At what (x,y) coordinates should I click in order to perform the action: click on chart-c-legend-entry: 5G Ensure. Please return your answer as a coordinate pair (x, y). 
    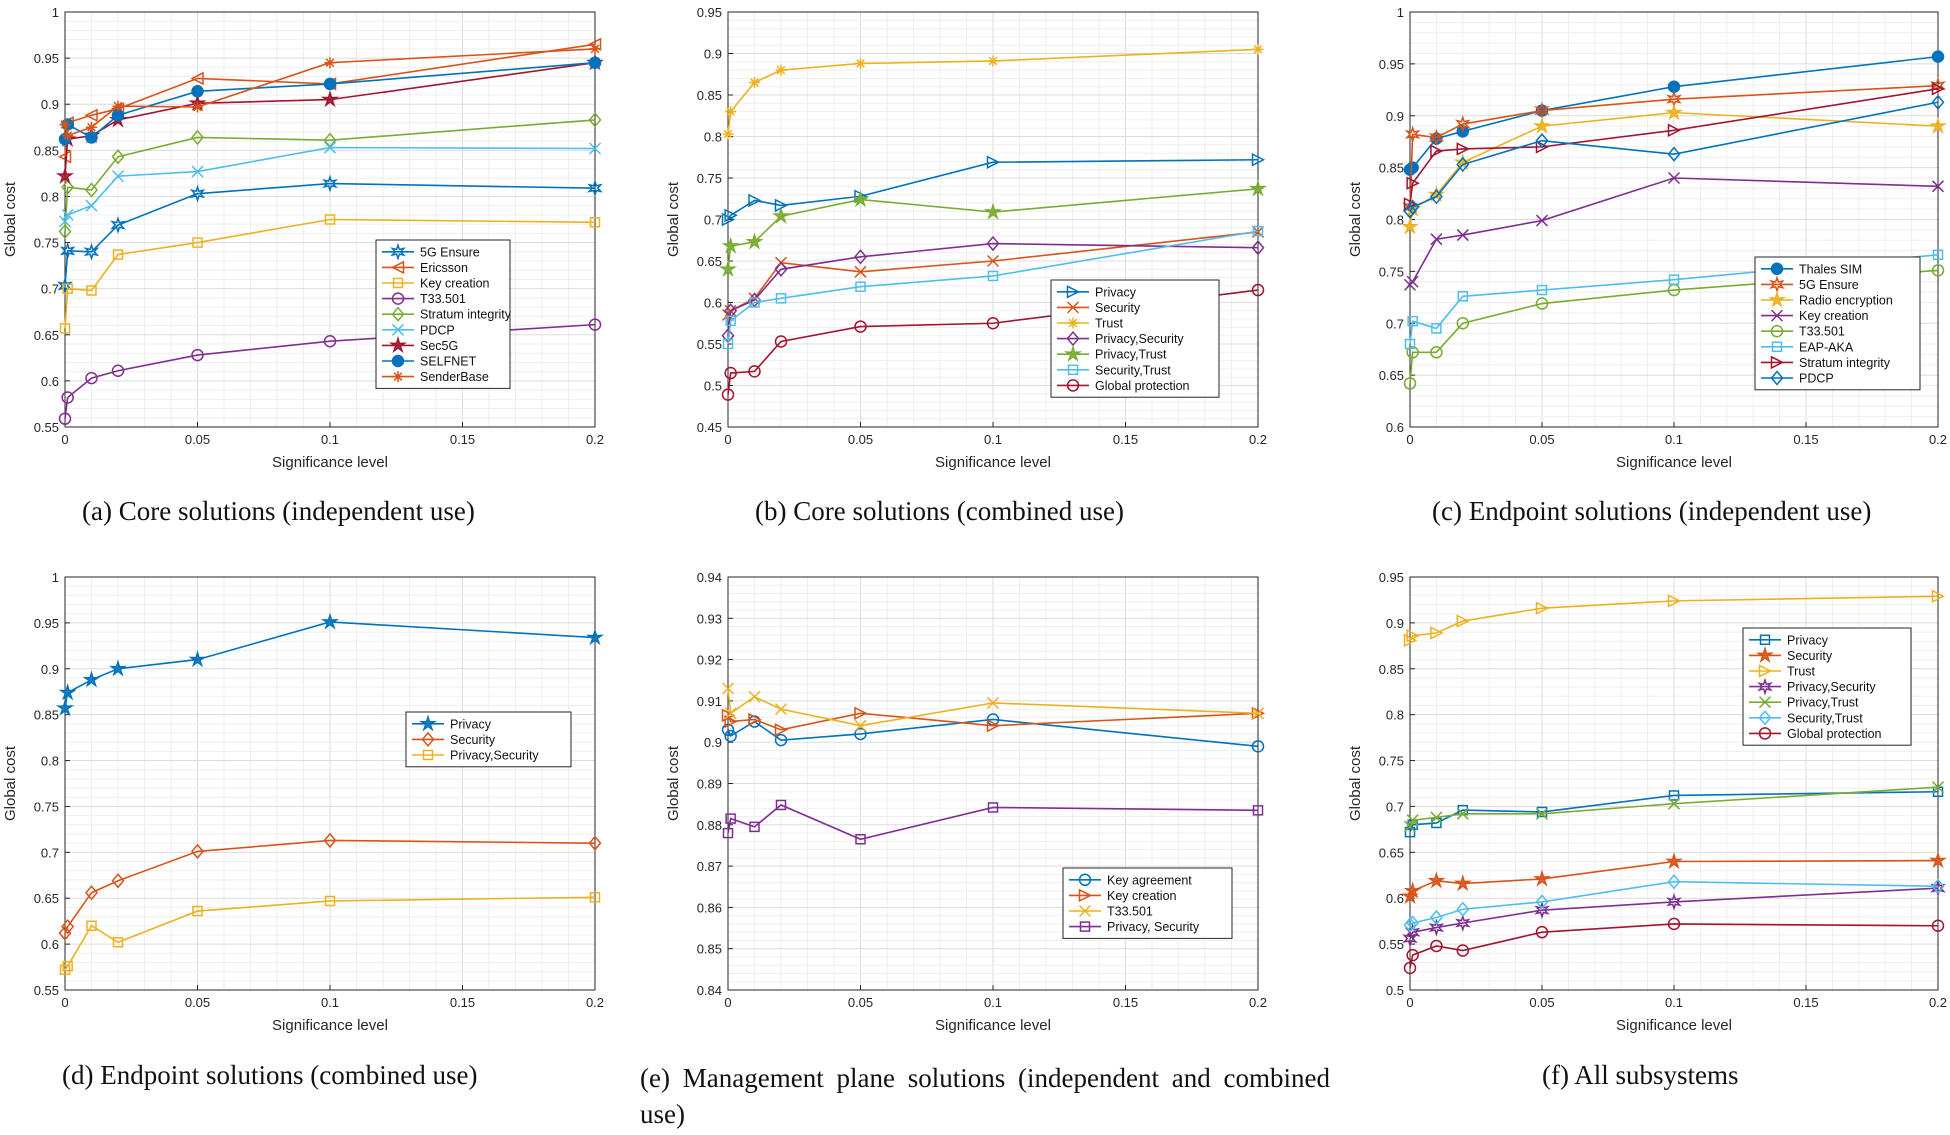
    Looking at the image, I should click on (1829, 285).